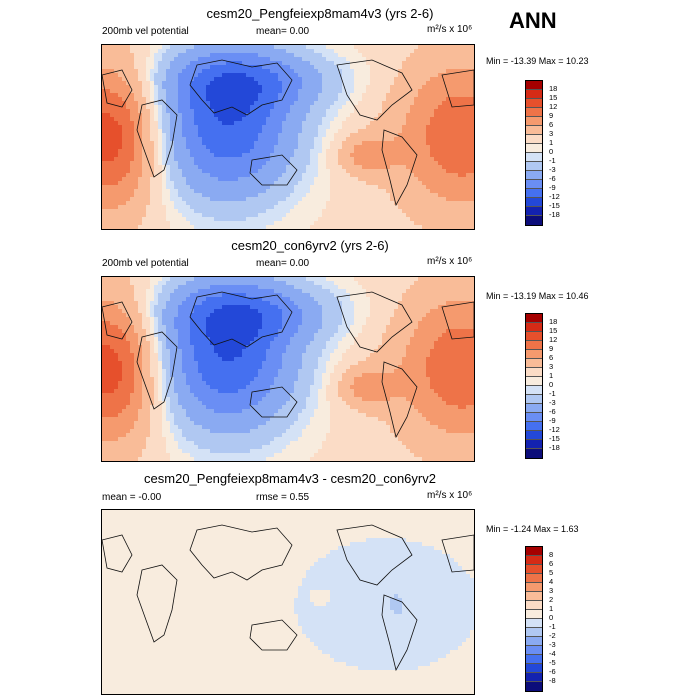  What do you see at coordinates (551, 581) in the screenshot?
I see `colorbar-tick-label: 4` at bounding box center [551, 581].